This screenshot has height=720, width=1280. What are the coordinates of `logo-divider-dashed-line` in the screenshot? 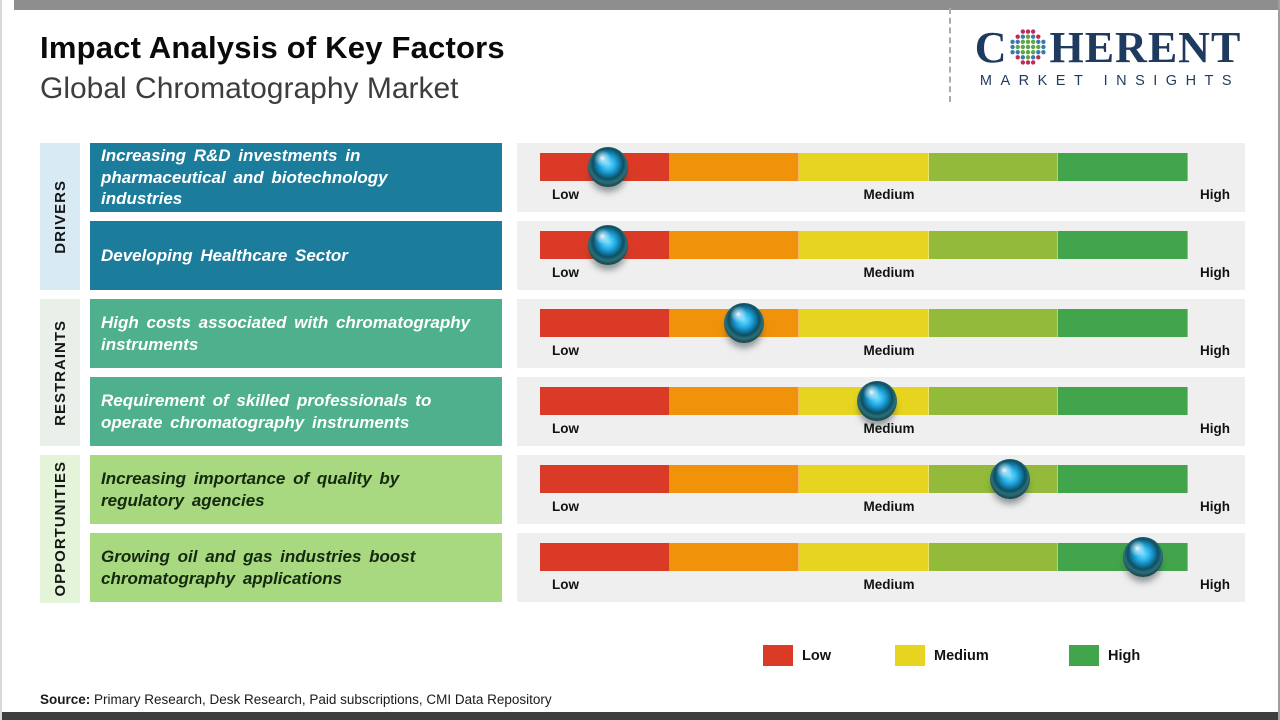 It's located at (950, 55).